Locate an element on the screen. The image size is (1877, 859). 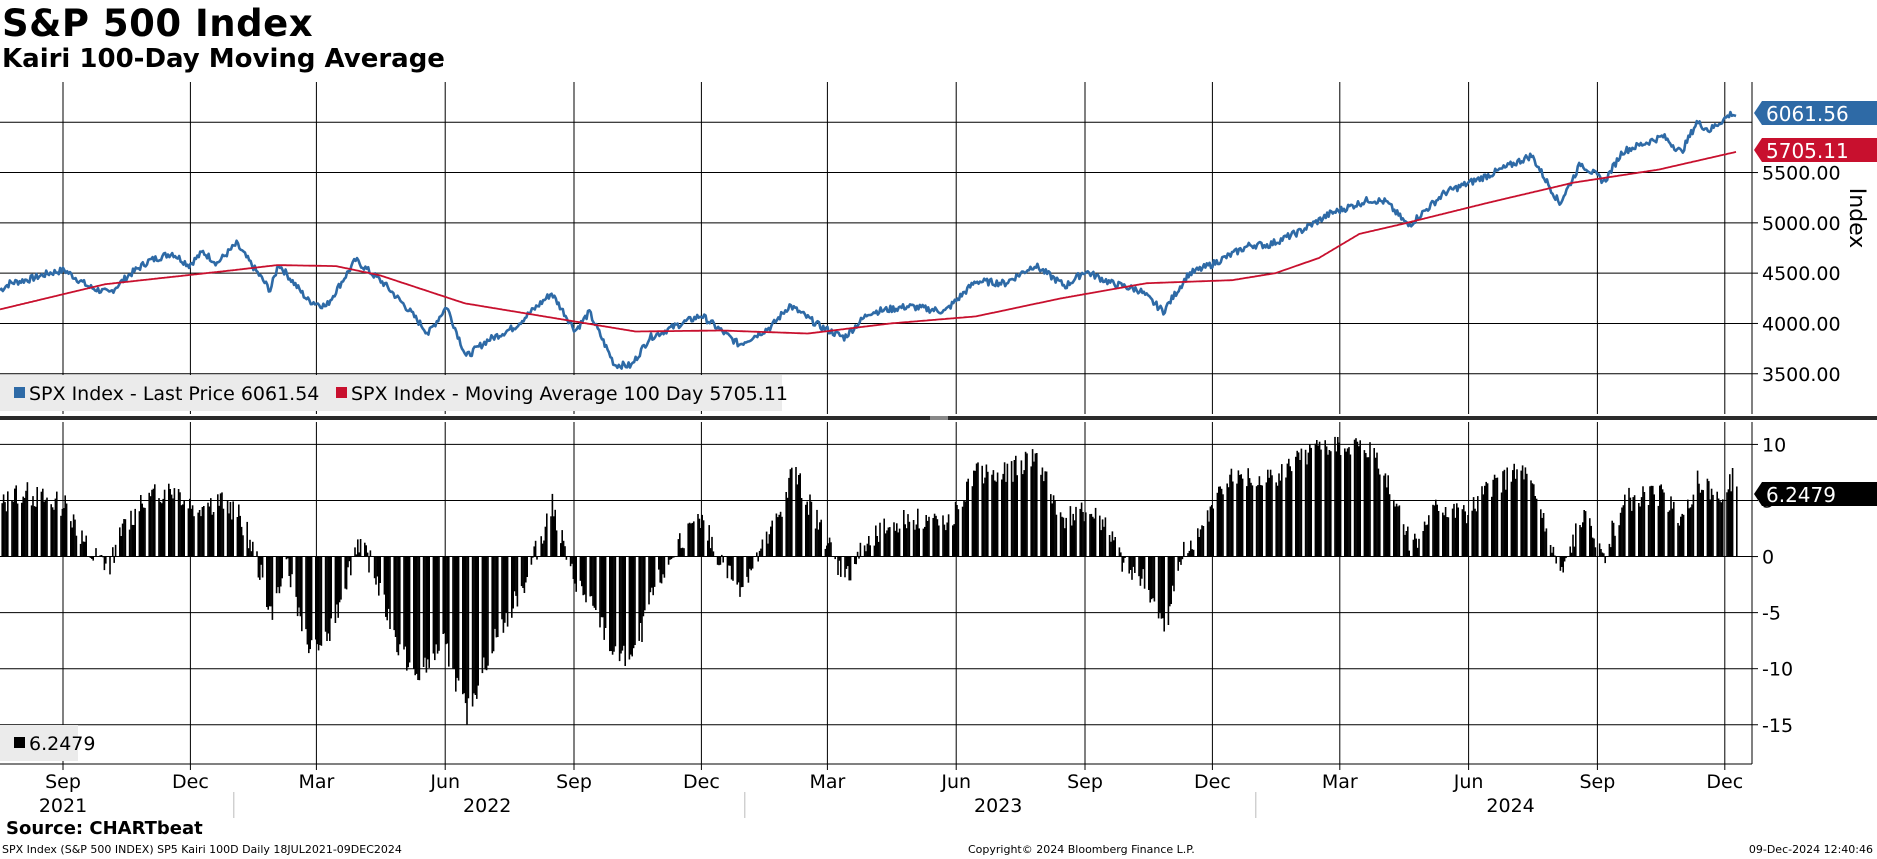
value-tag-text: 6061.56 is located at coordinates (1807, 114).